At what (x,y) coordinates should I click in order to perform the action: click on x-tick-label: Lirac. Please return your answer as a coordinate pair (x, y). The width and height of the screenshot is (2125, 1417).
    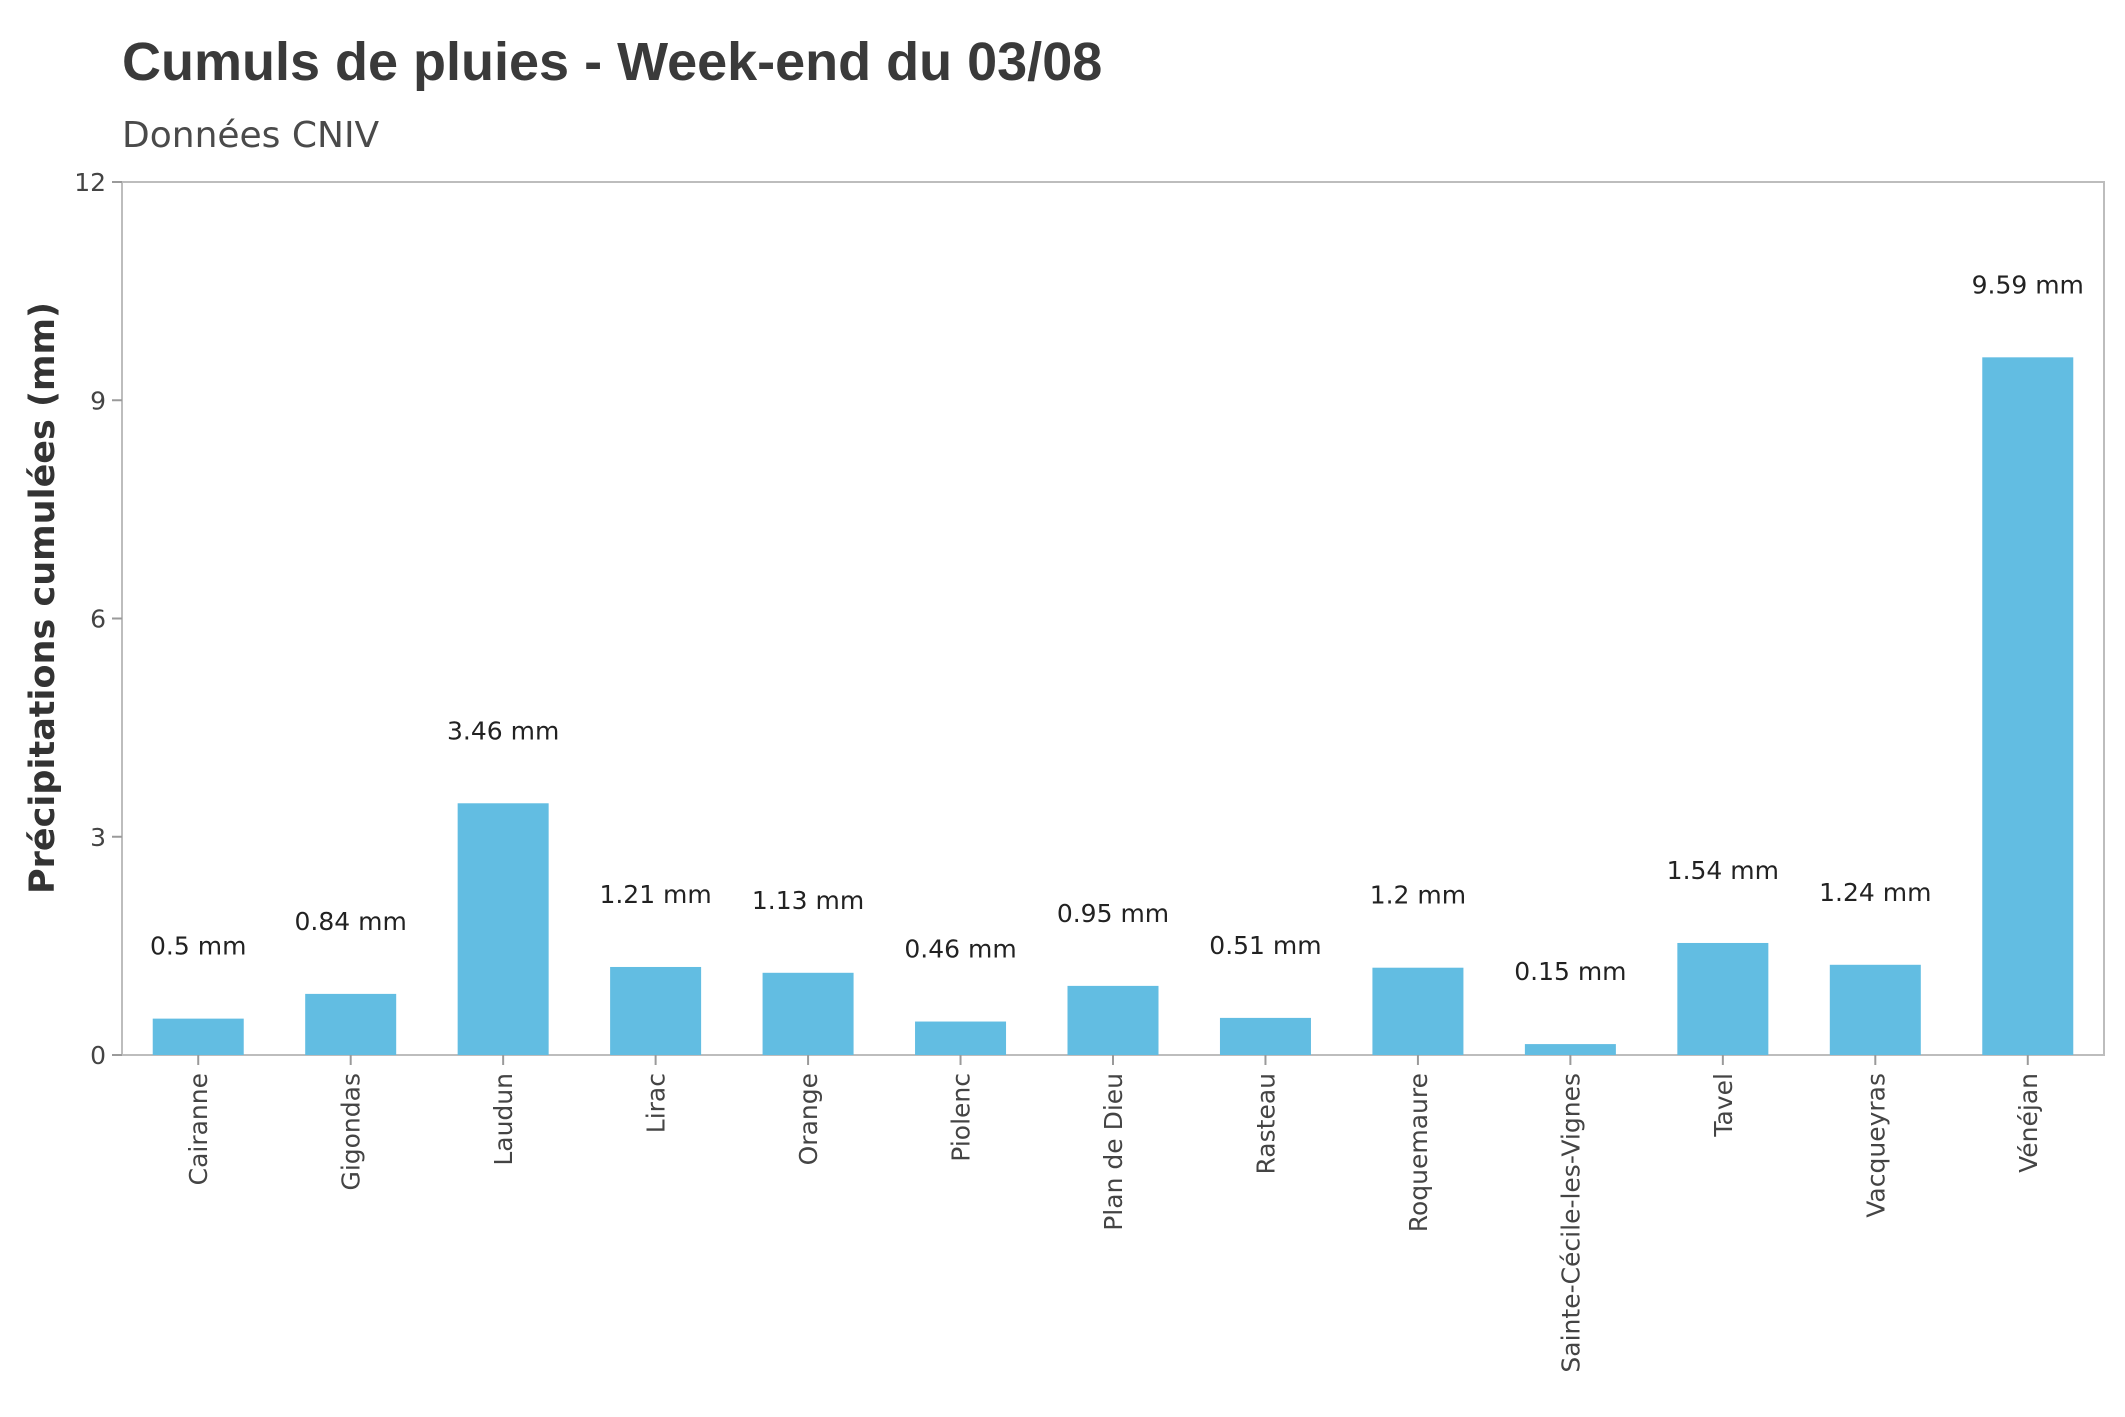
    Looking at the image, I should click on (656, 1103).